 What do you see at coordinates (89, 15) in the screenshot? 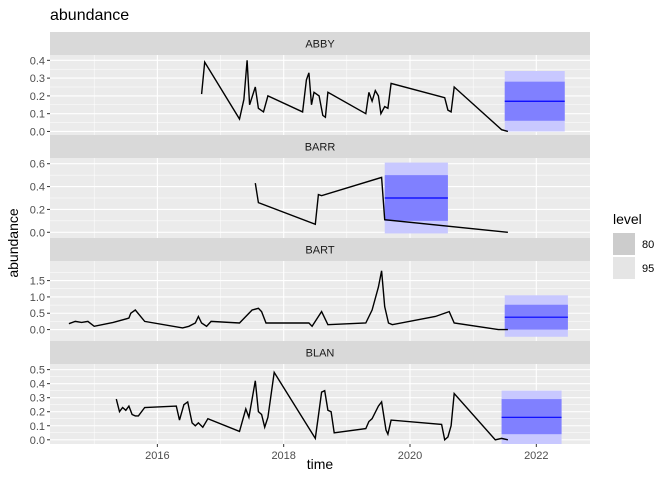
I see `chart-title: abundance` at bounding box center [89, 15].